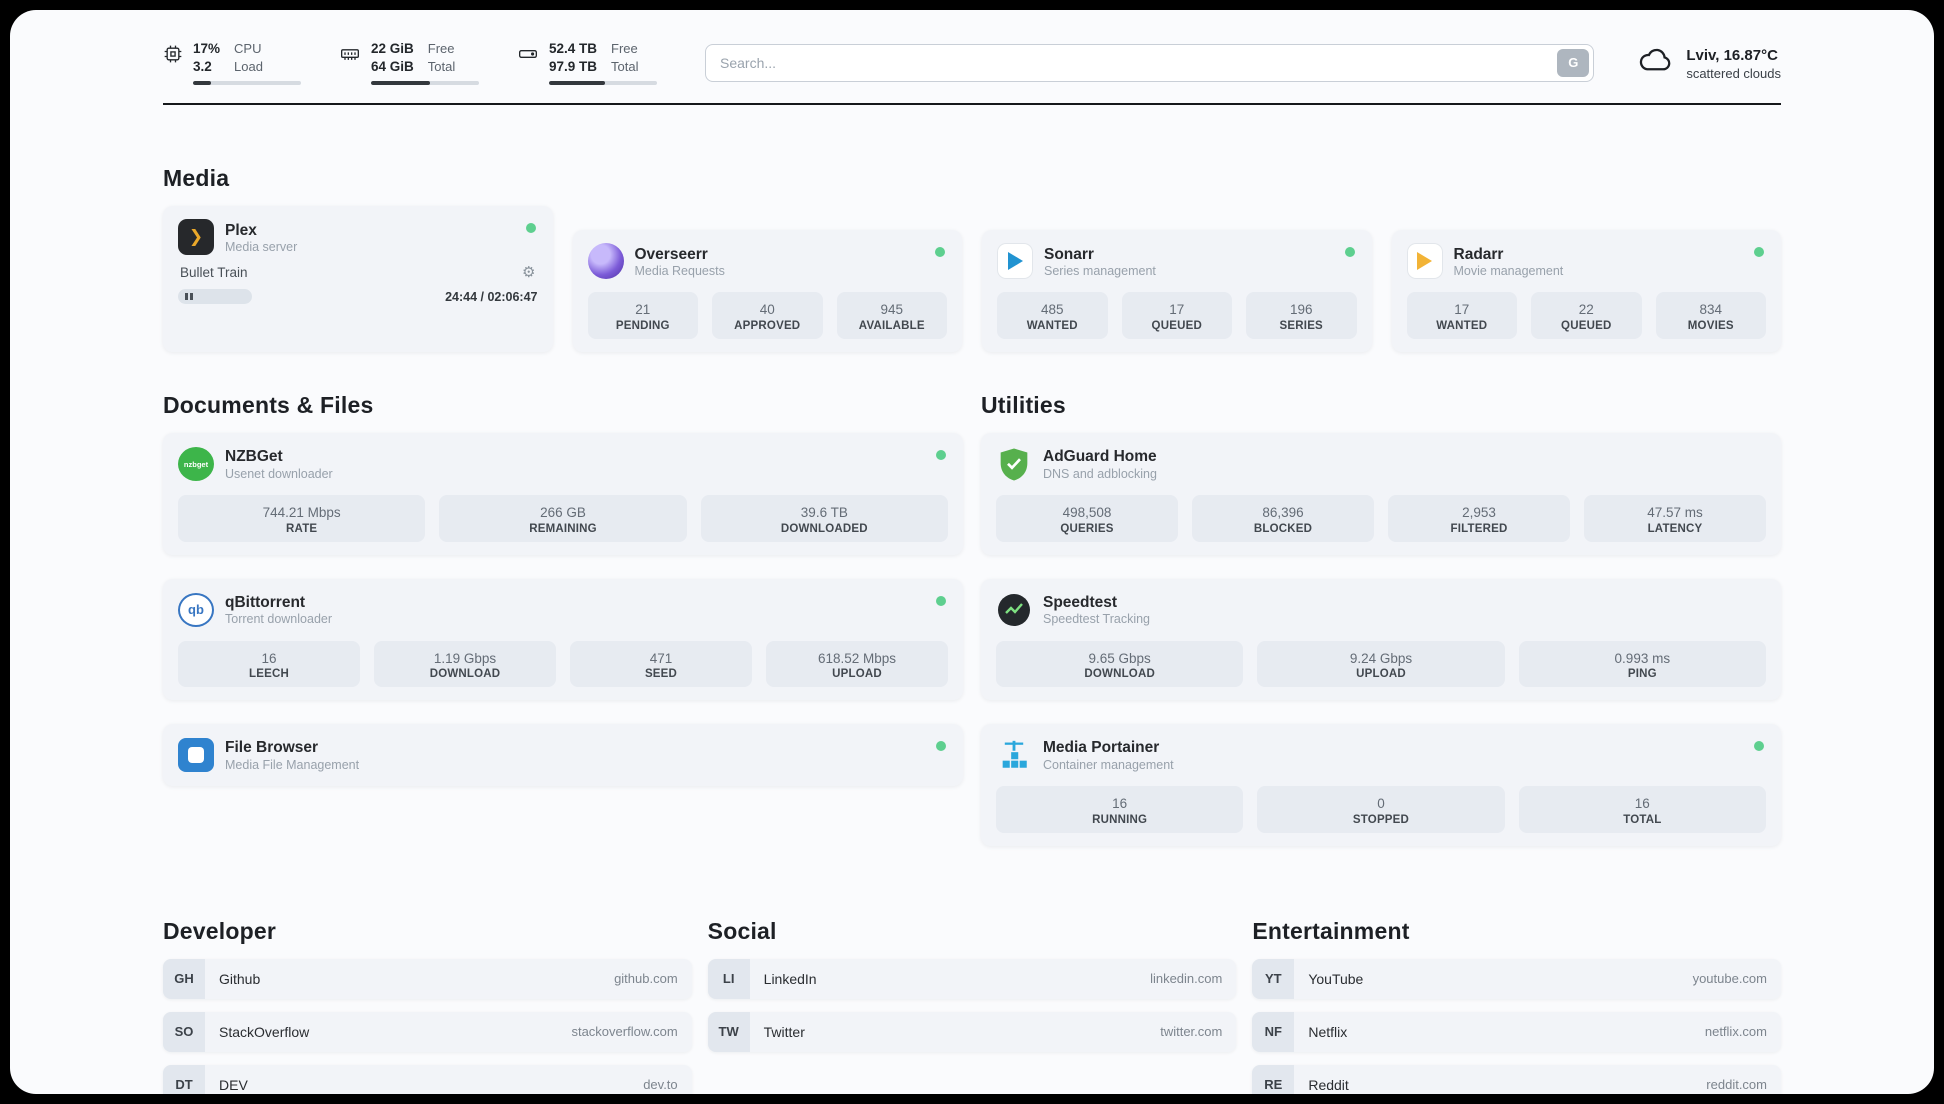 The height and width of the screenshot is (1104, 1944). I want to click on ram-free-label: Free, so click(441, 48).